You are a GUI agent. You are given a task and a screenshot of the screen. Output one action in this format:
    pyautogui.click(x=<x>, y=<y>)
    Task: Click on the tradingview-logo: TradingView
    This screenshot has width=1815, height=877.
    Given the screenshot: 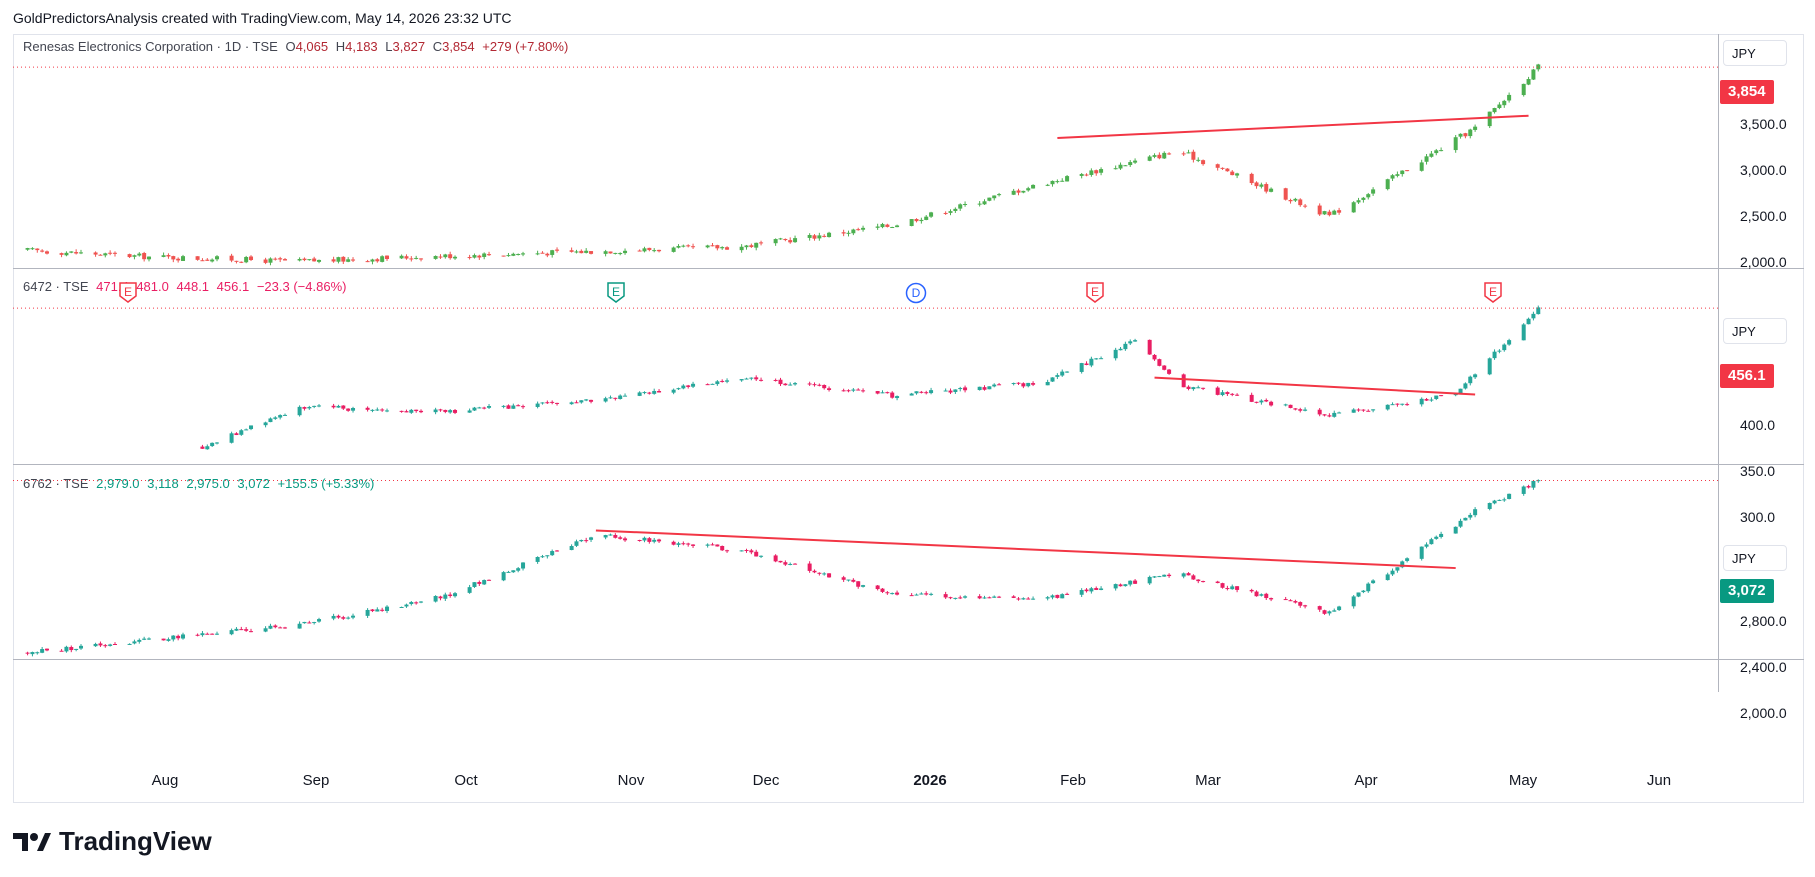 What is the action you would take?
    pyautogui.click(x=112, y=841)
    